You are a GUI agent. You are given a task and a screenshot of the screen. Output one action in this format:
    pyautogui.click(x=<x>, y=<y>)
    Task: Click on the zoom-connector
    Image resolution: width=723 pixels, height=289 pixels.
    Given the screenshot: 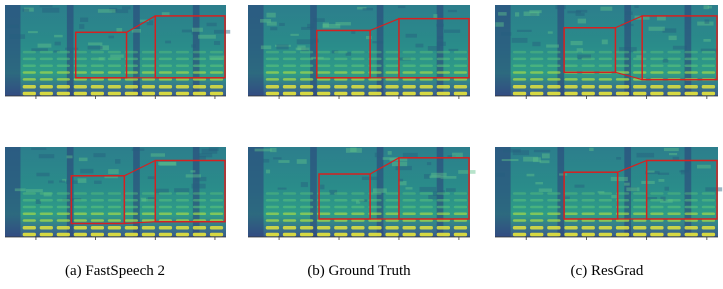 What is the action you would take?
    pyautogui.click(x=140, y=168)
    